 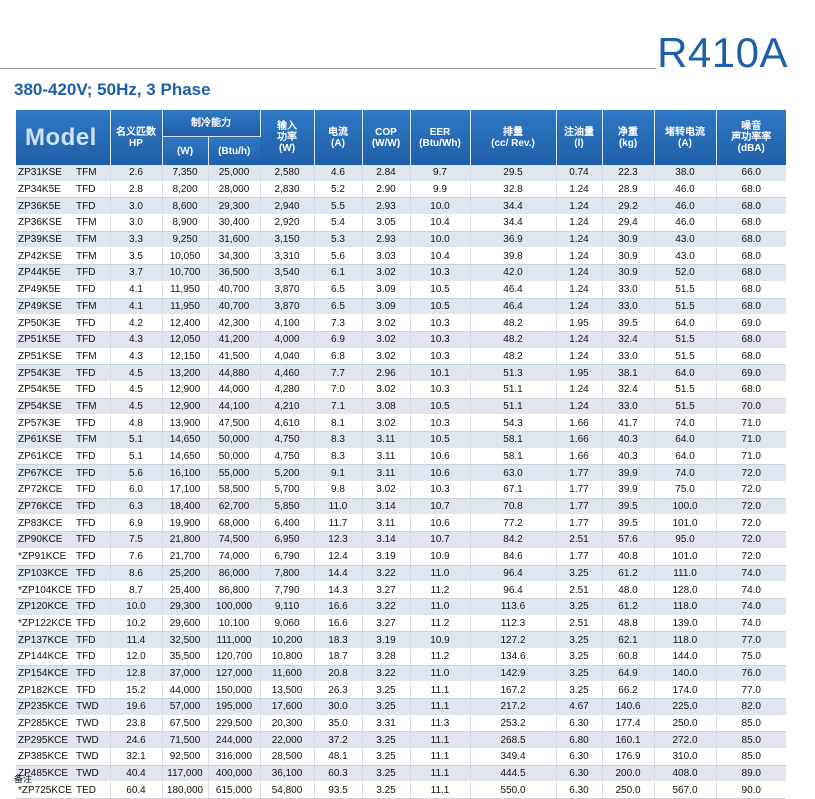 I want to click on displacement-cell: 84.6, so click(x=513, y=557).